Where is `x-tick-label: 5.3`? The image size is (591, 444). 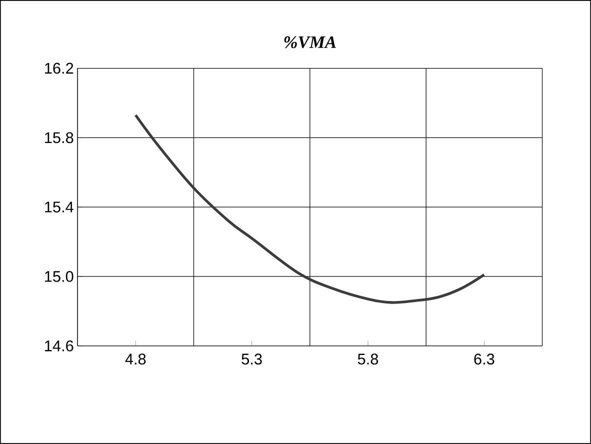 x-tick-label: 5.3 is located at coordinates (252, 359).